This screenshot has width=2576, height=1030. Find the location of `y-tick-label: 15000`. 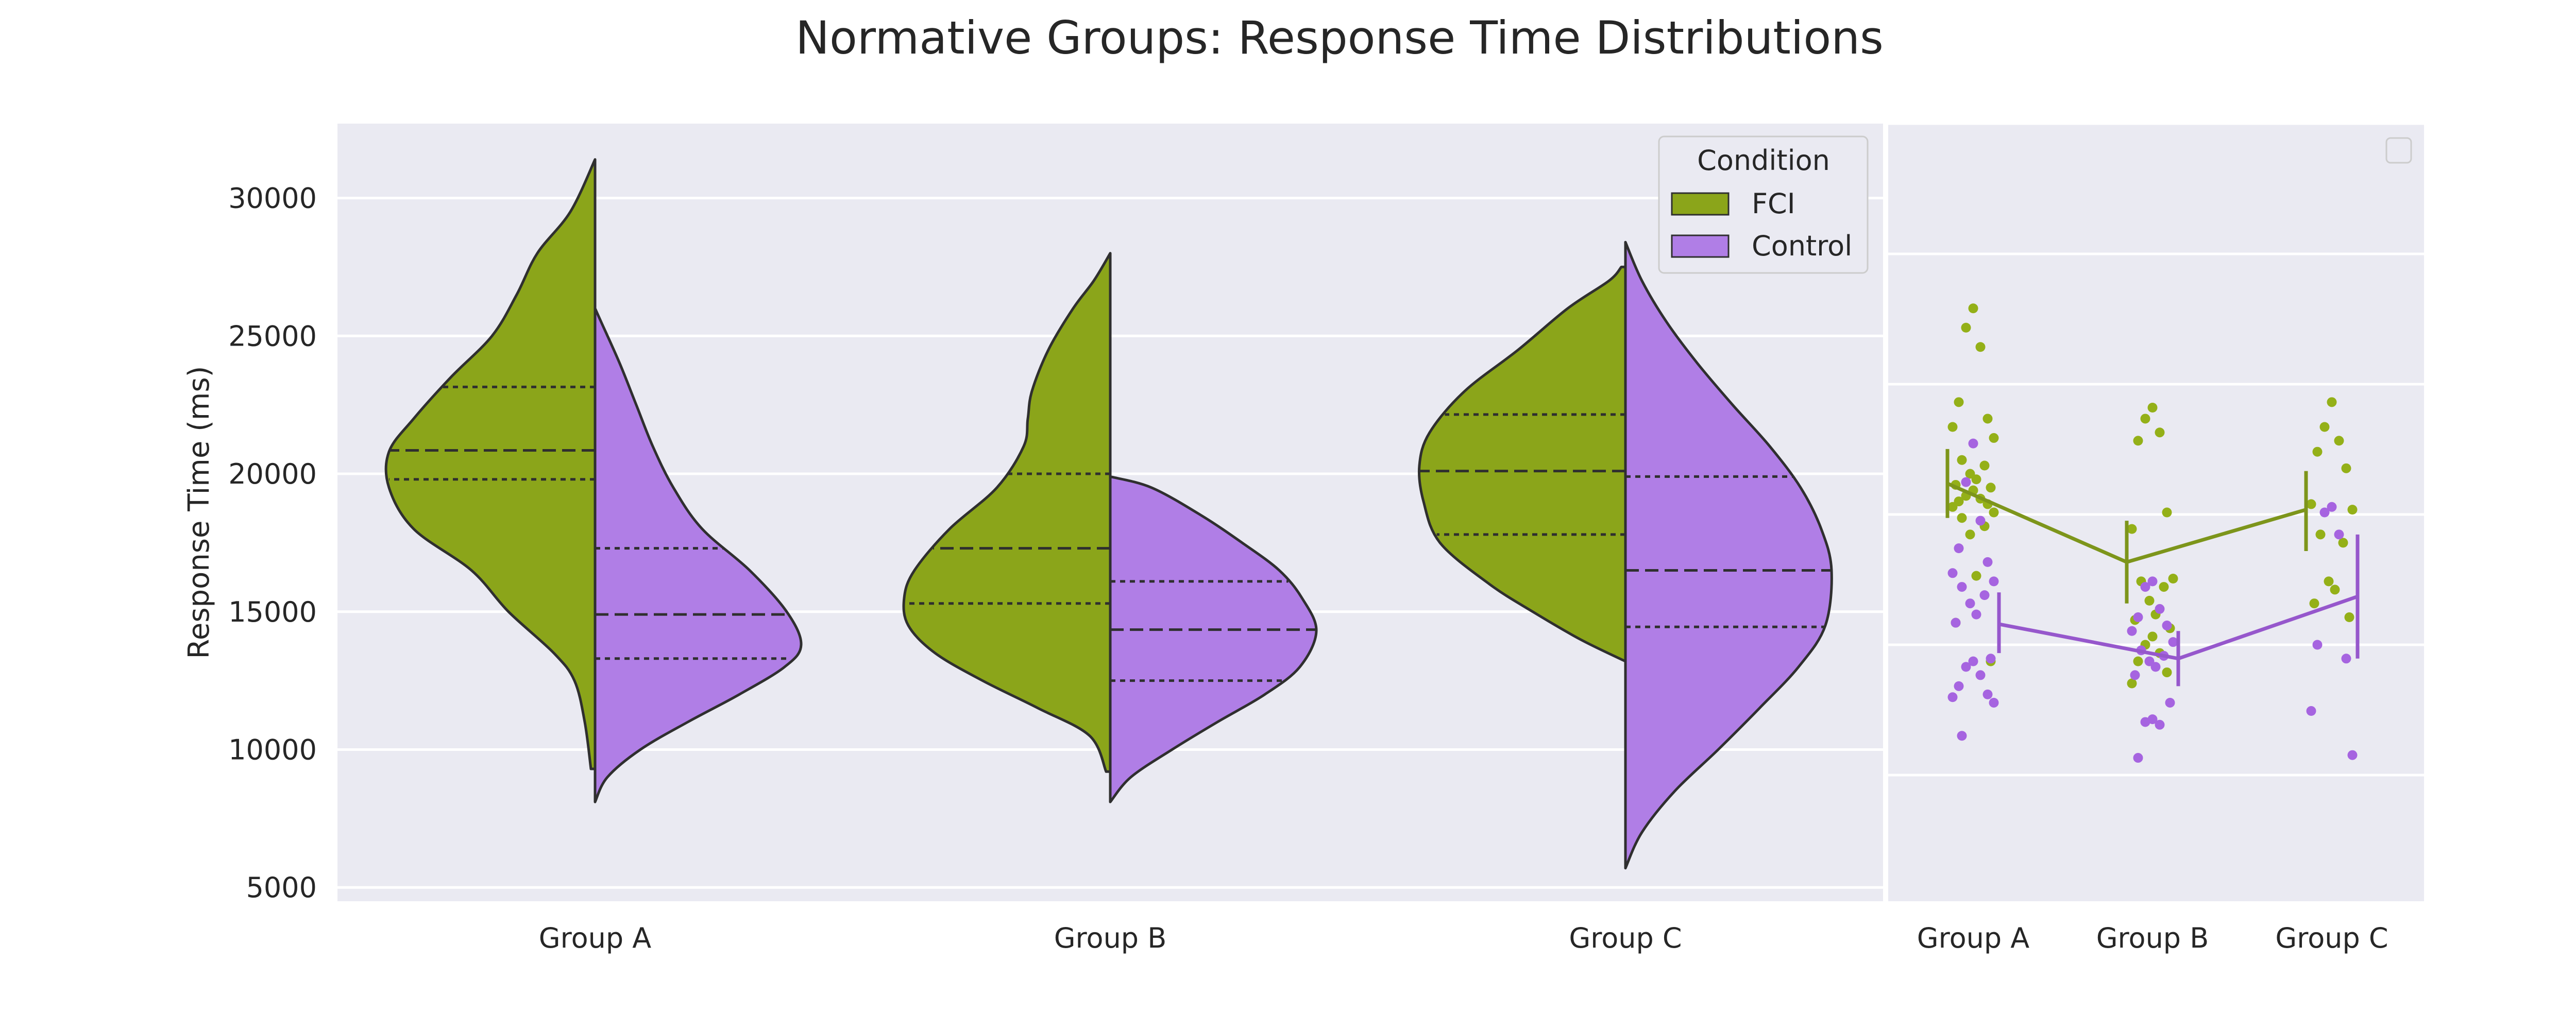

y-tick-label: 15000 is located at coordinates (272, 612).